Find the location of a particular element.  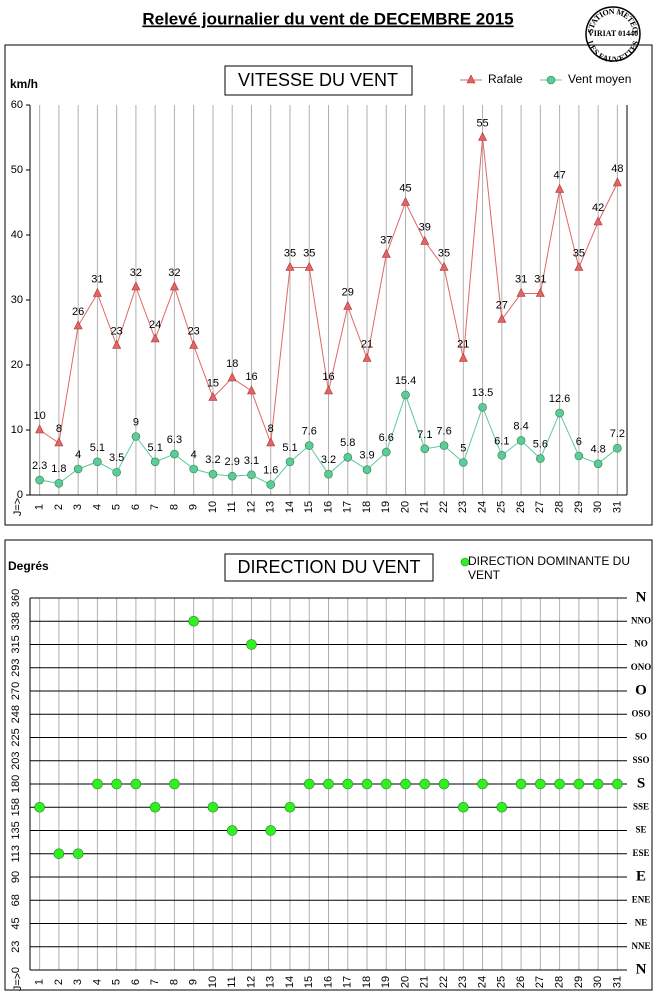

data-label: 2.3 is located at coordinates (39, 466).